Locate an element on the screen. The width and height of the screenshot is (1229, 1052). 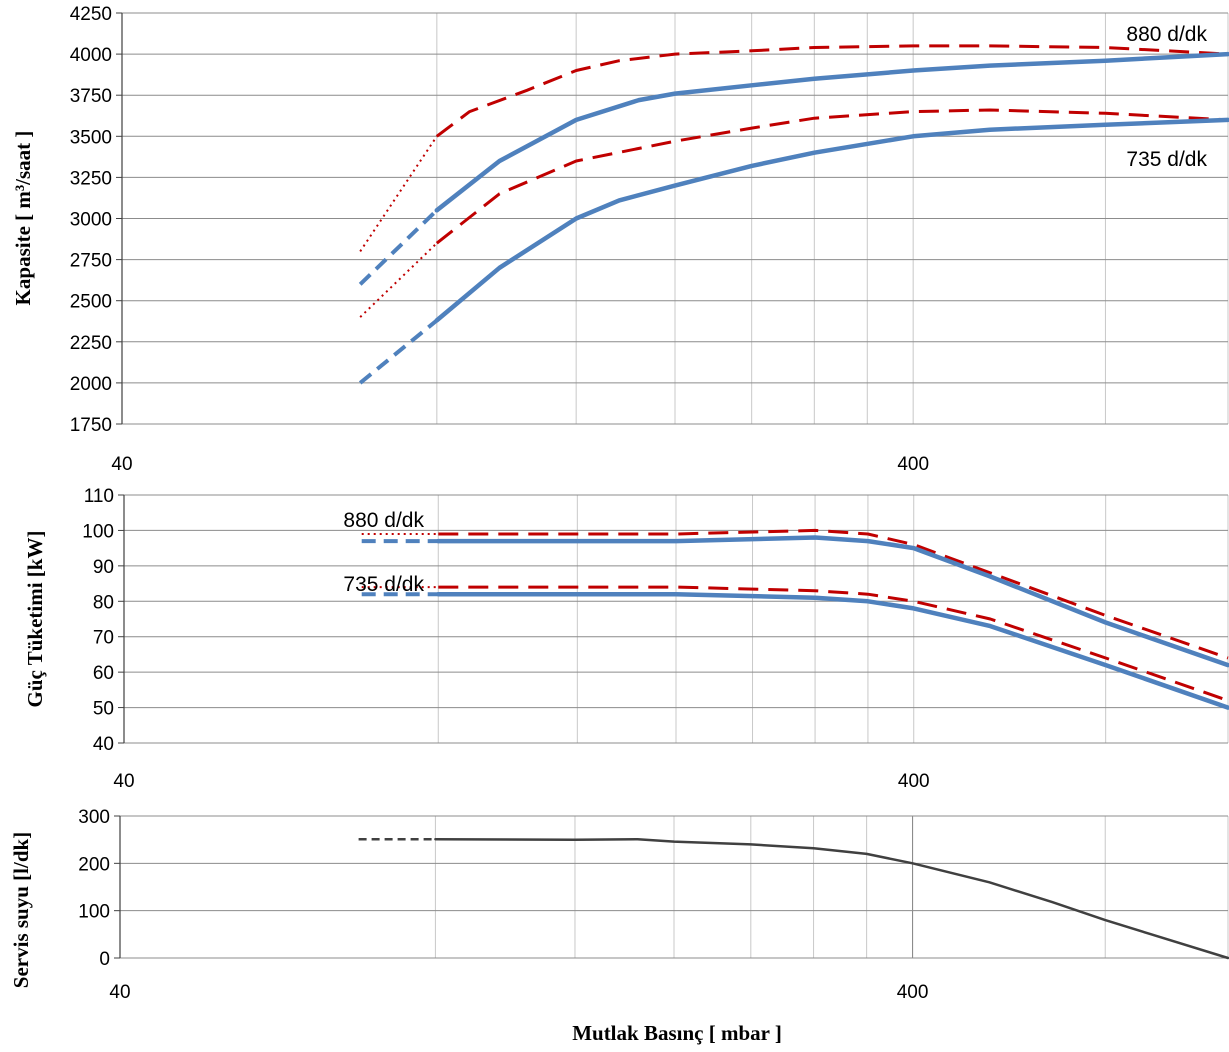
panel2-y-tick-label: 70 is located at coordinates (103, 638).